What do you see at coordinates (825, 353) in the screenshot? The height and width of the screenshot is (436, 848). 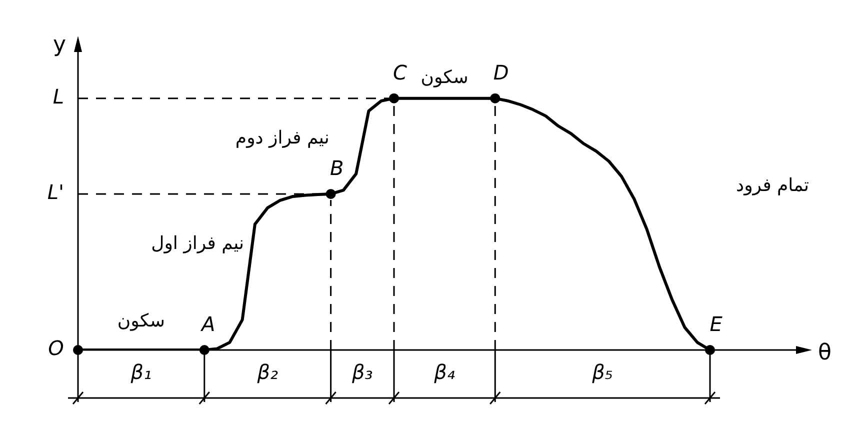 I see `x-axis-title: θ` at bounding box center [825, 353].